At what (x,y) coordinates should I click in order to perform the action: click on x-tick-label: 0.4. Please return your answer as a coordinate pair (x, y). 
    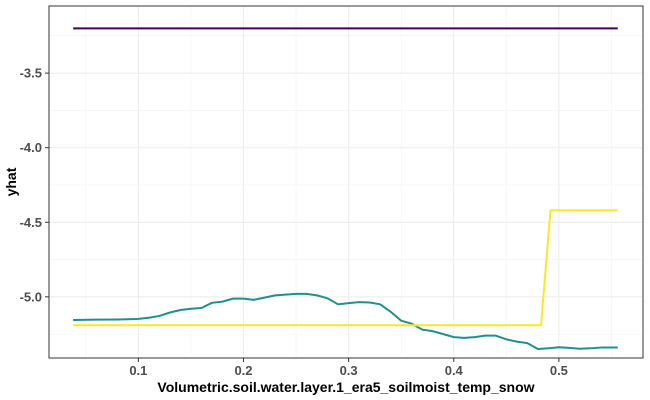
    Looking at the image, I should click on (454, 370).